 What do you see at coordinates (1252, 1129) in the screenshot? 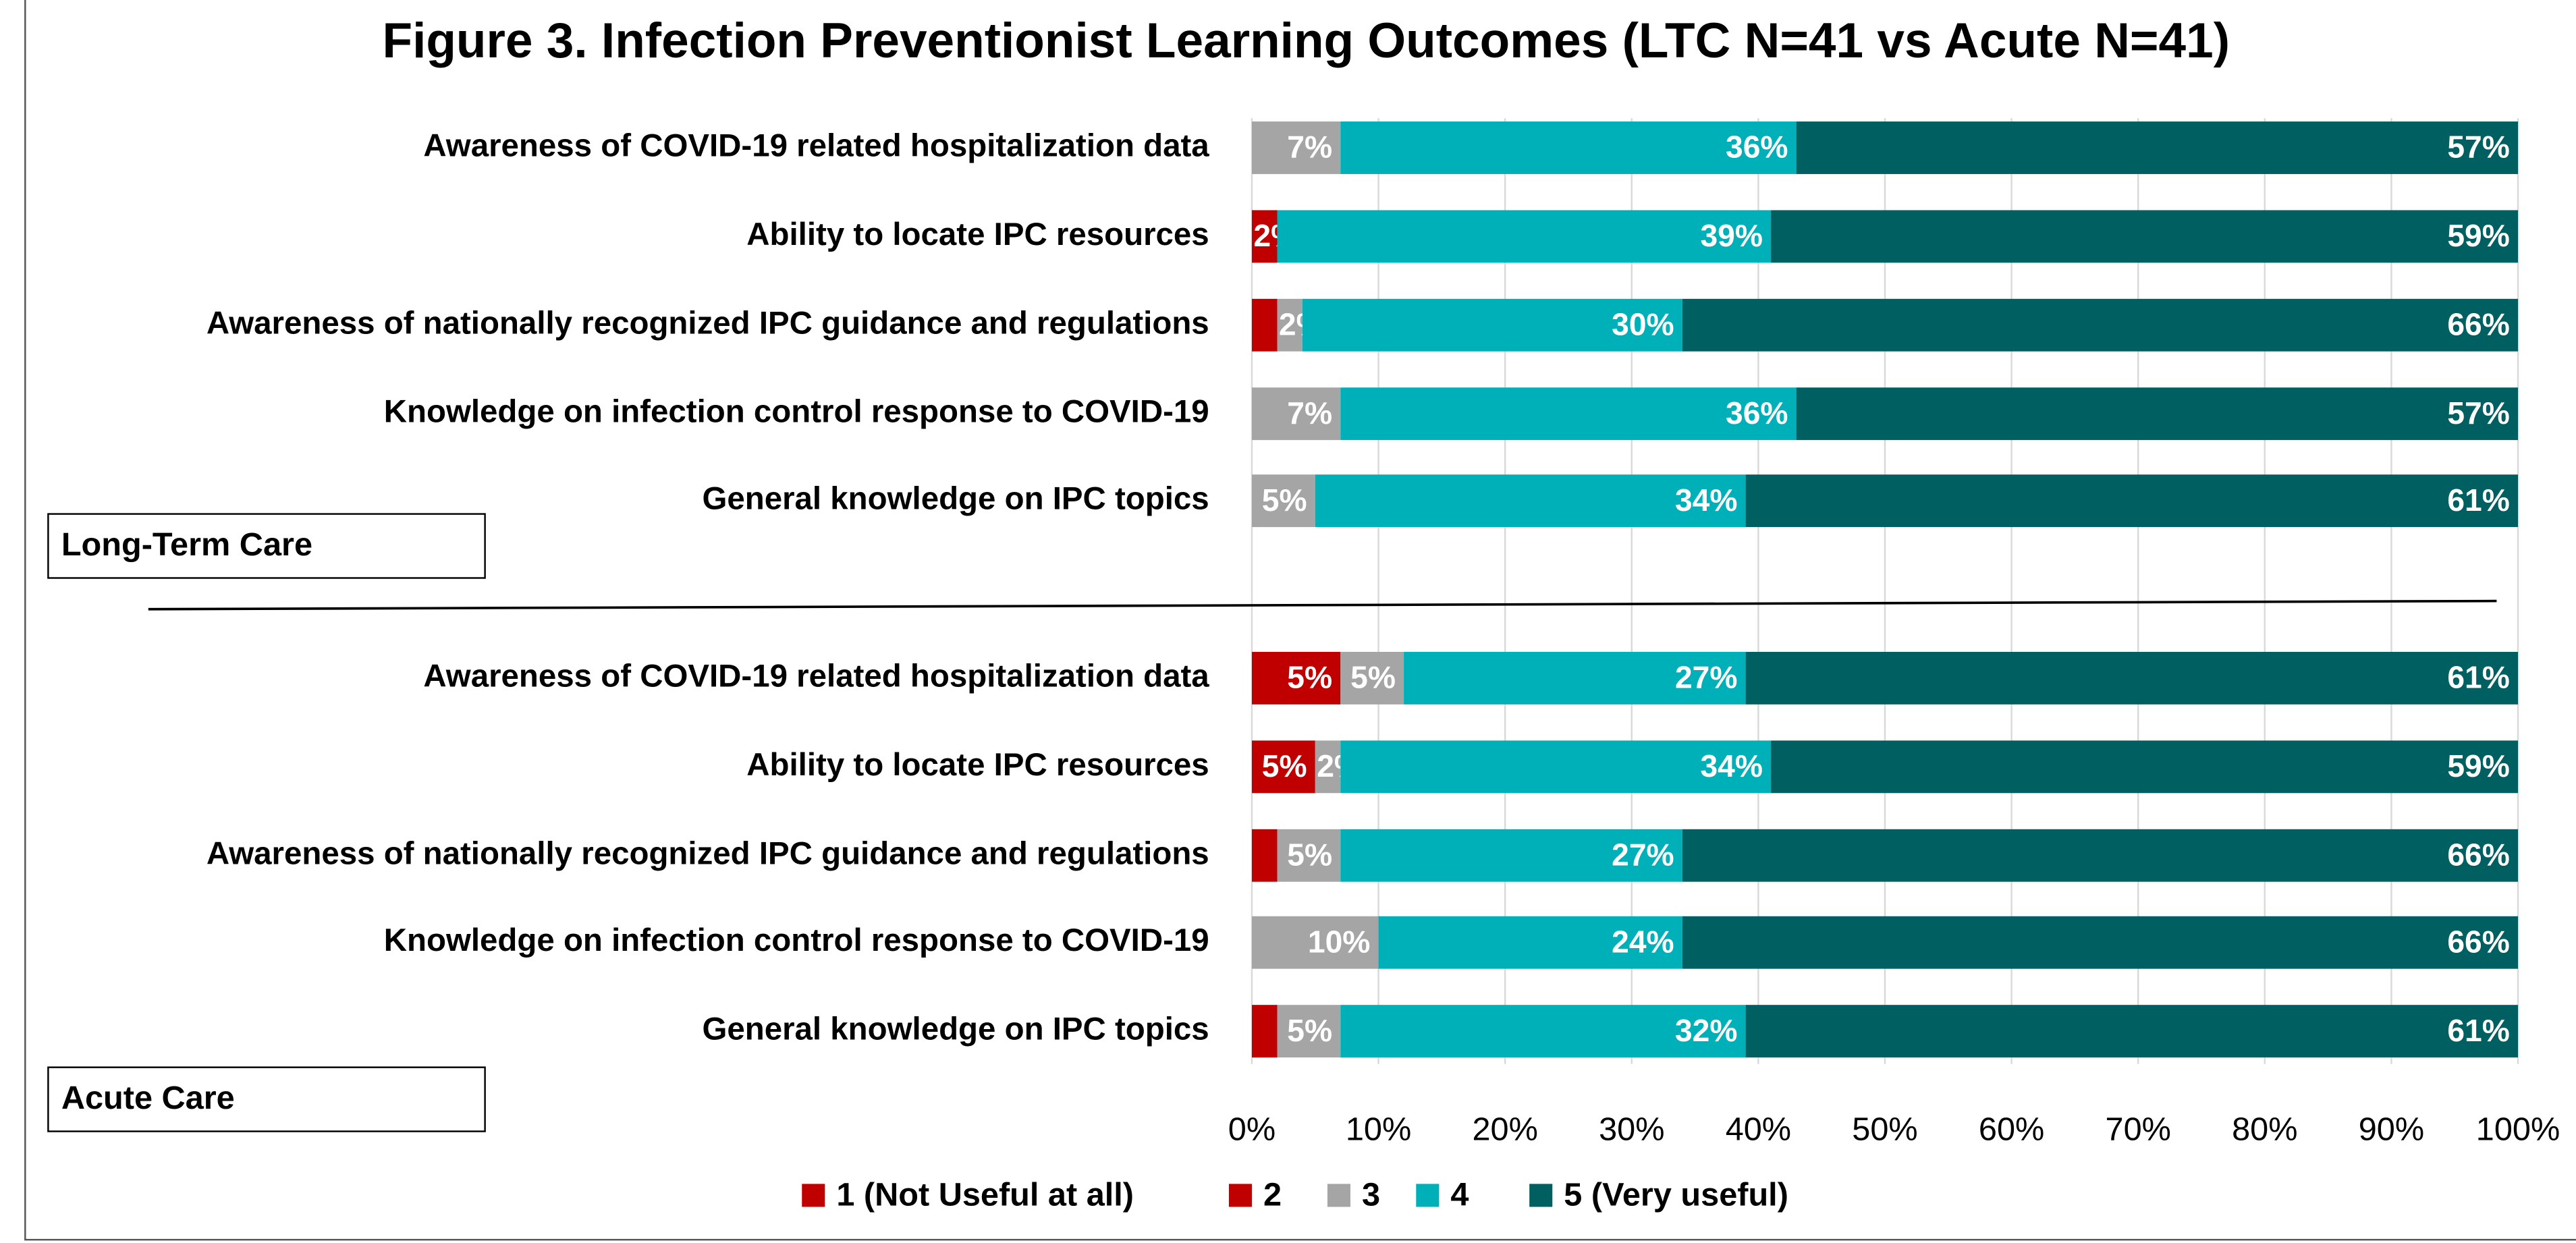
I see `x-tick-label: 0%` at bounding box center [1252, 1129].